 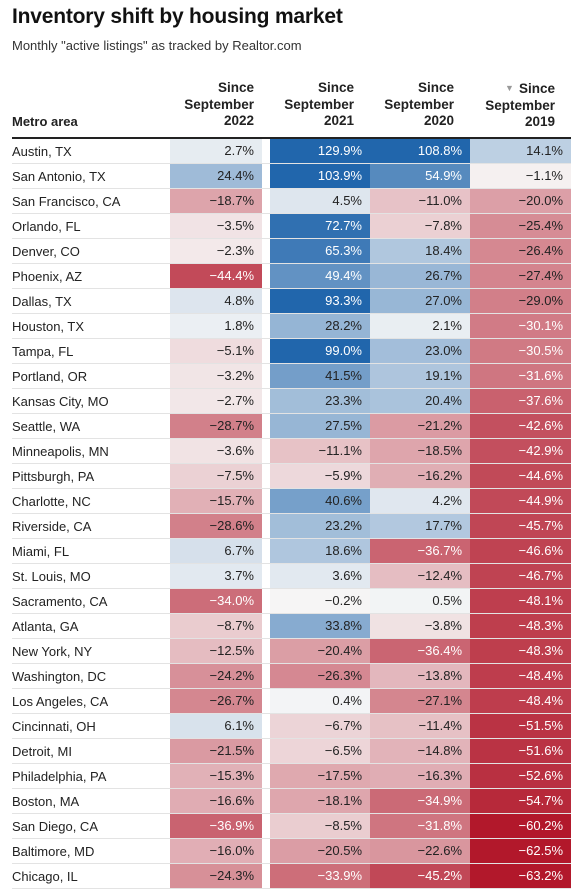 I want to click on heatmap-cell-2022: −3.2%, so click(x=216, y=376).